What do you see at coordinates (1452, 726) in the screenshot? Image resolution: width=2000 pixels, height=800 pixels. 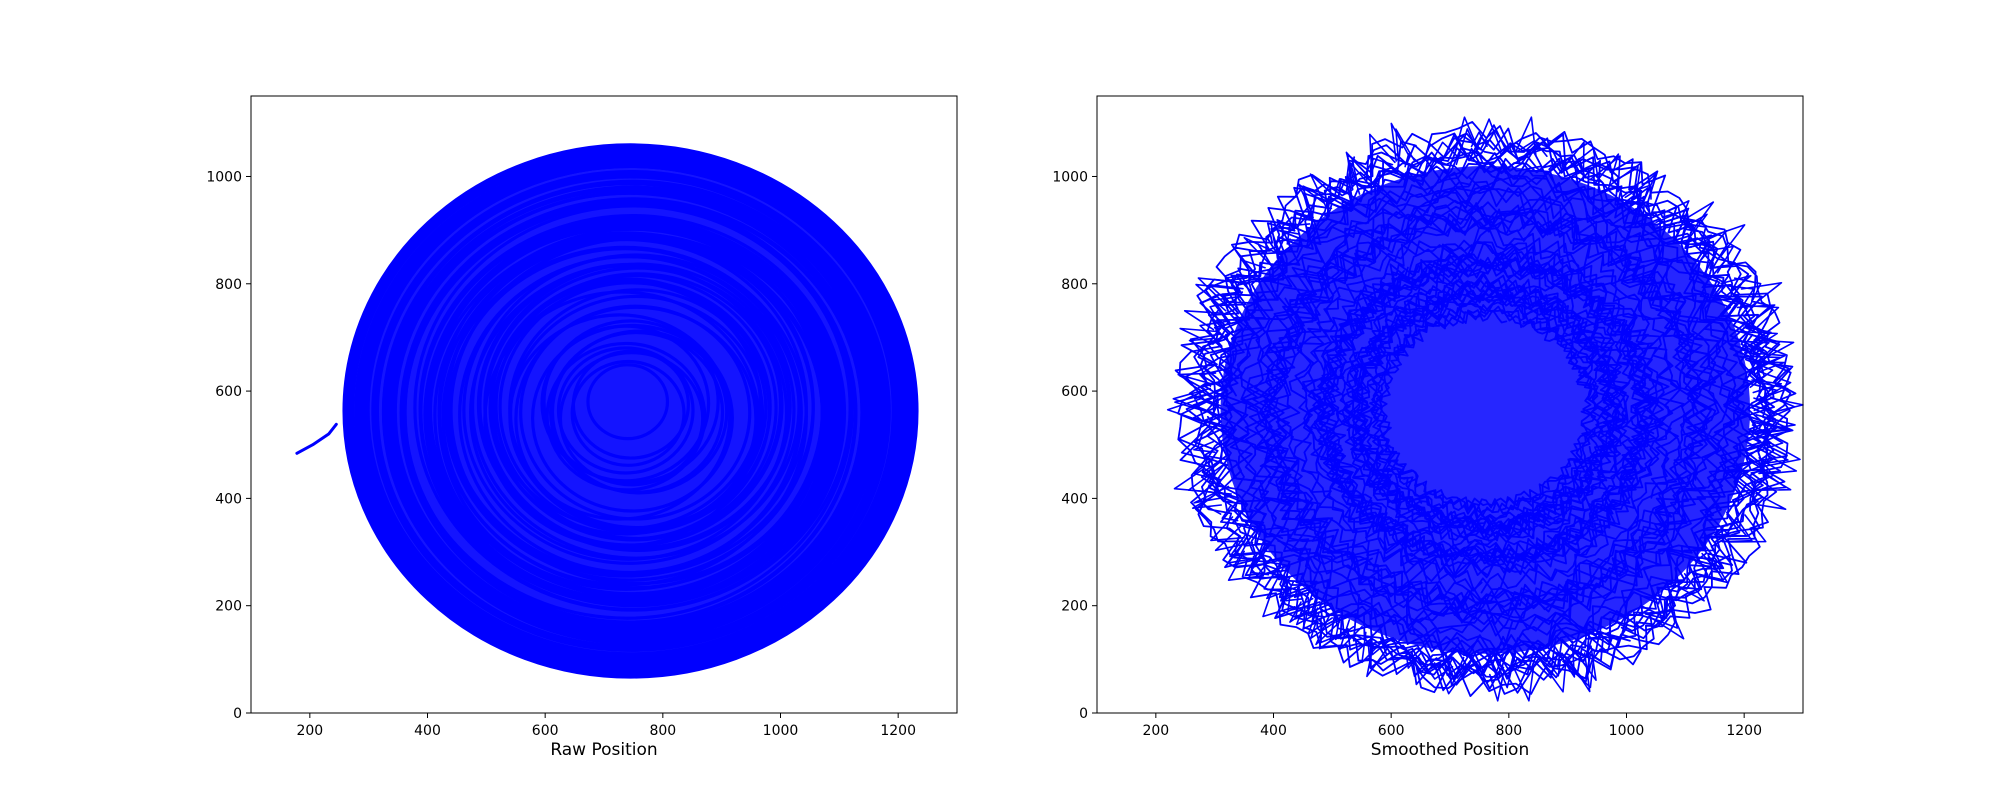 I see `smoothed-position-x-ticks: 200 400 600 800 1000 1200` at bounding box center [1452, 726].